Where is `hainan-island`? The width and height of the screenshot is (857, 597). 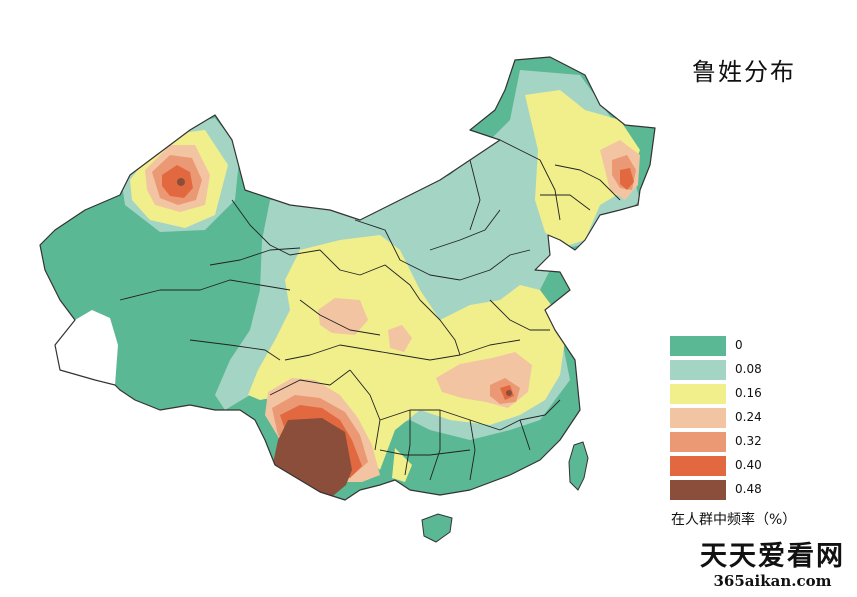 hainan-island is located at coordinates (437, 528).